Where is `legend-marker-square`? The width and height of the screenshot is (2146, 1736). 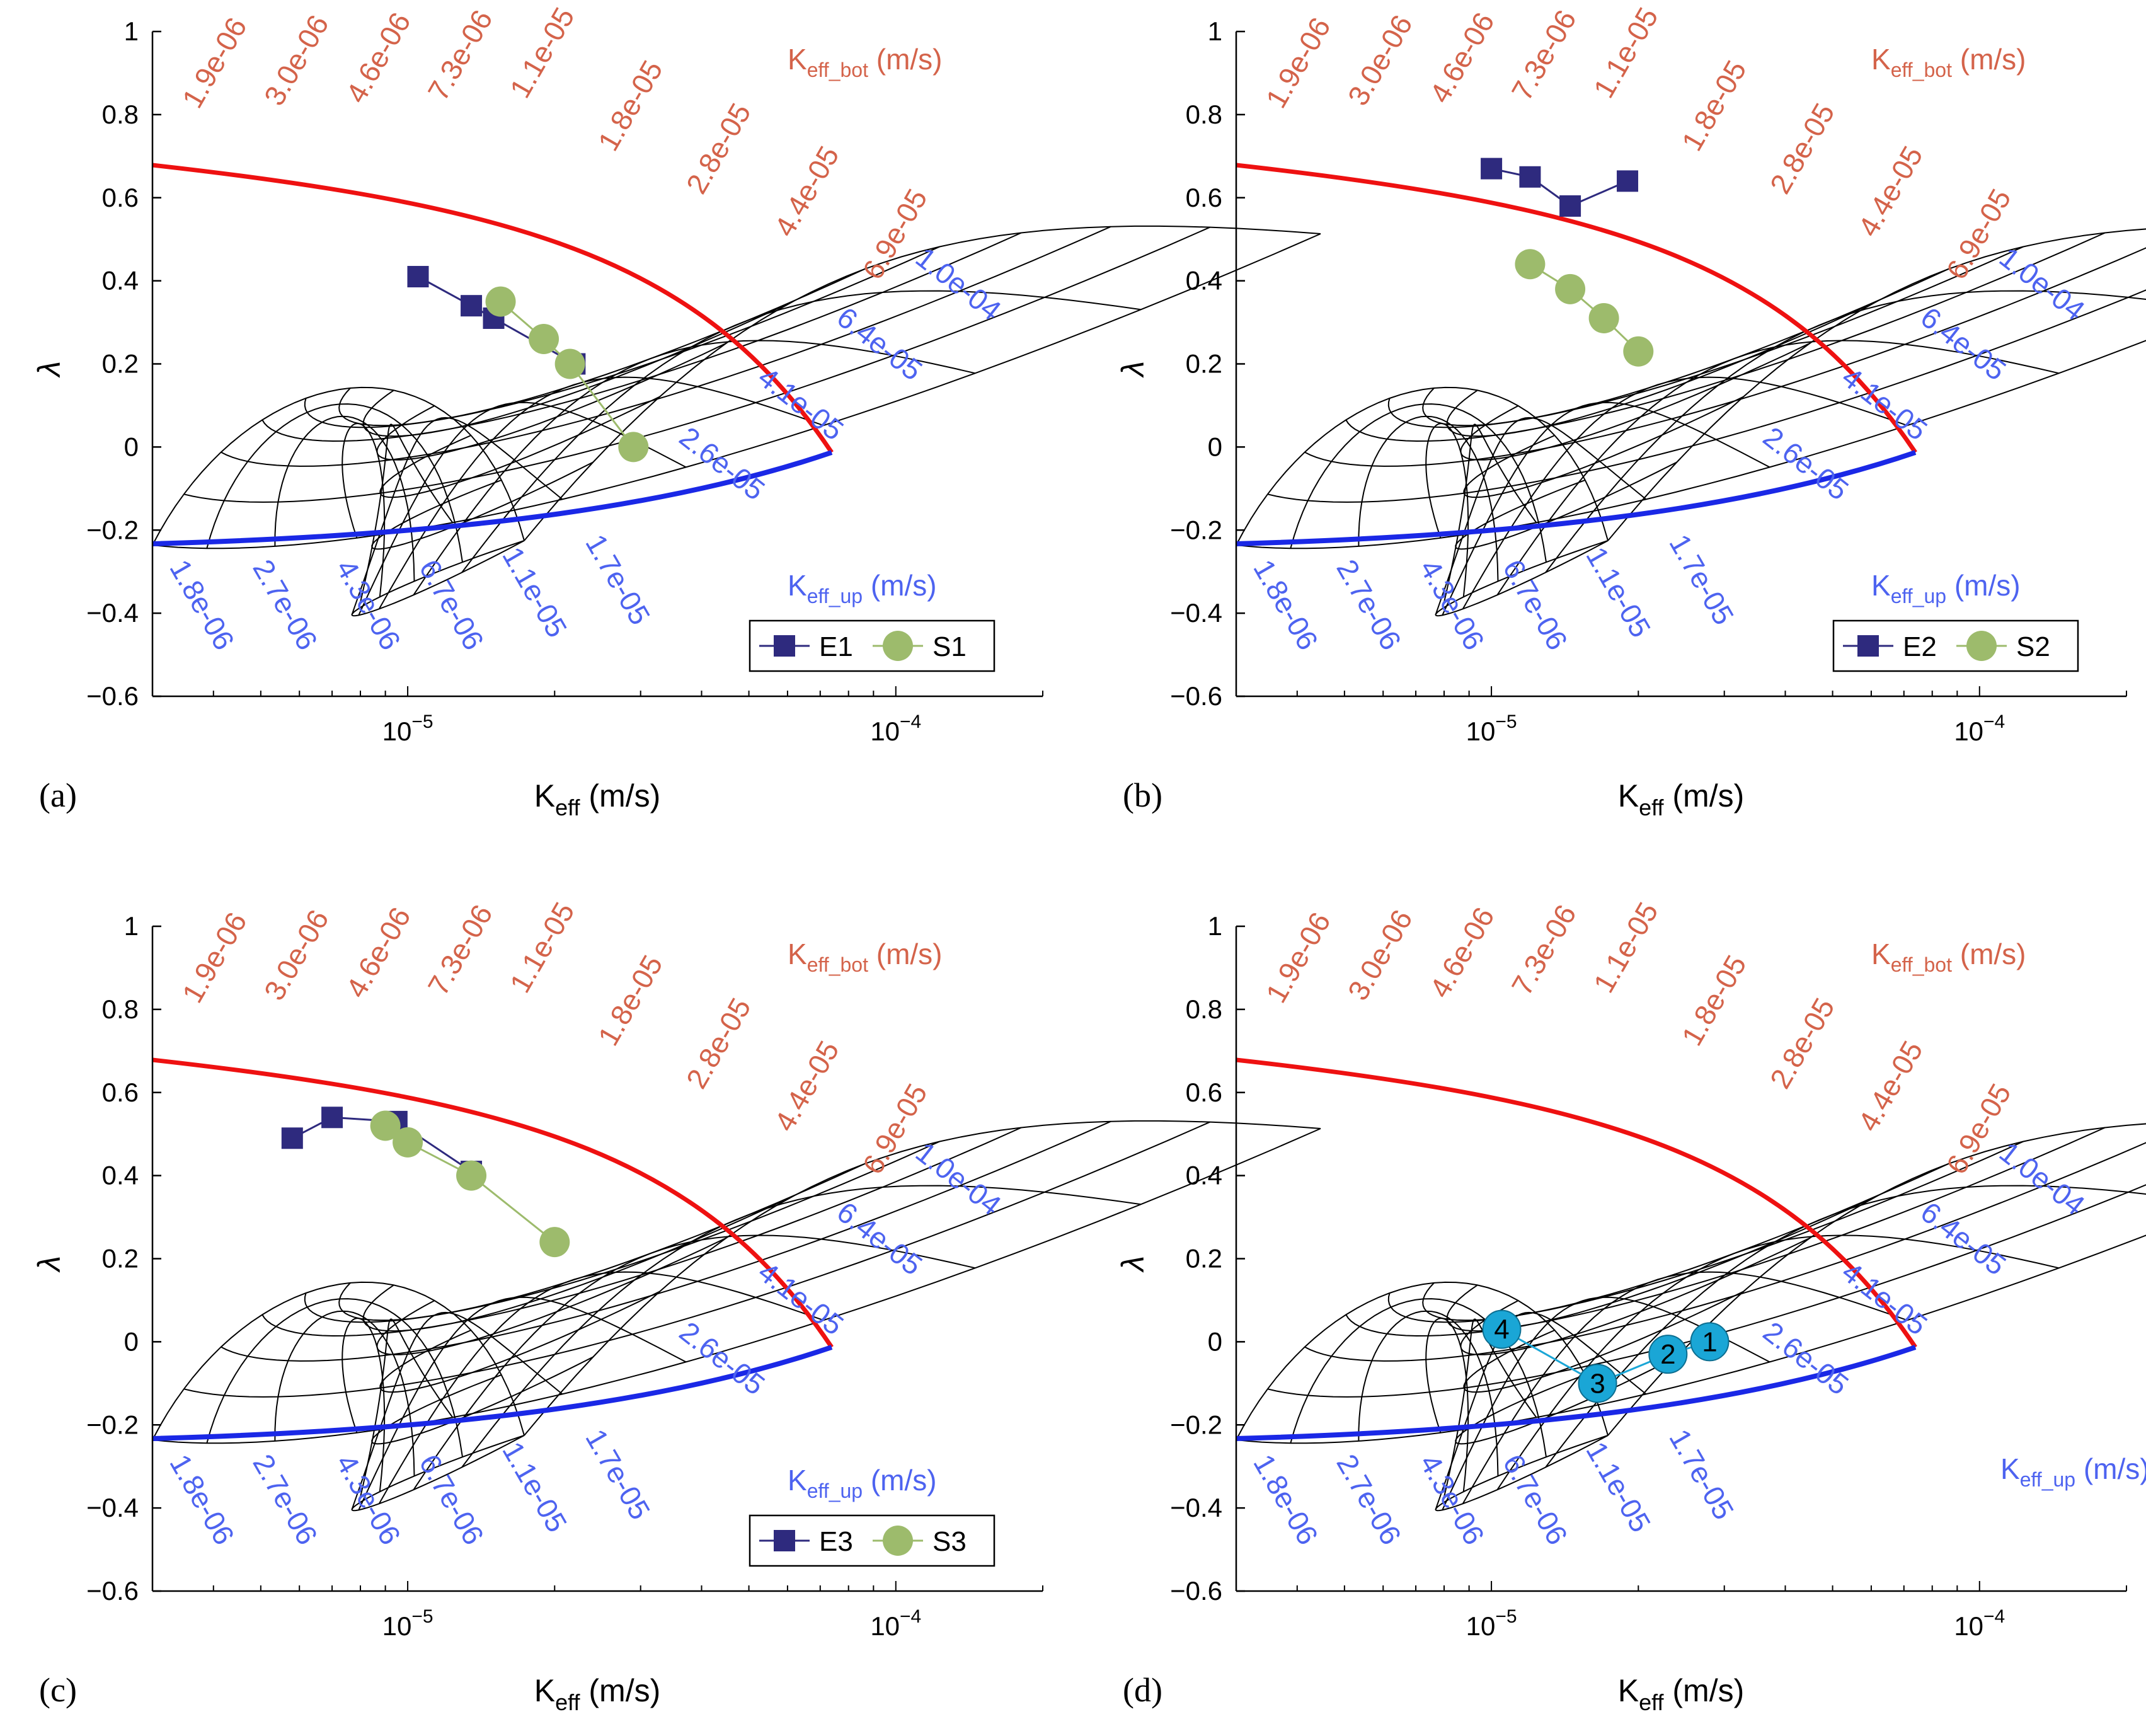 legend-marker-square is located at coordinates (784, 1540).